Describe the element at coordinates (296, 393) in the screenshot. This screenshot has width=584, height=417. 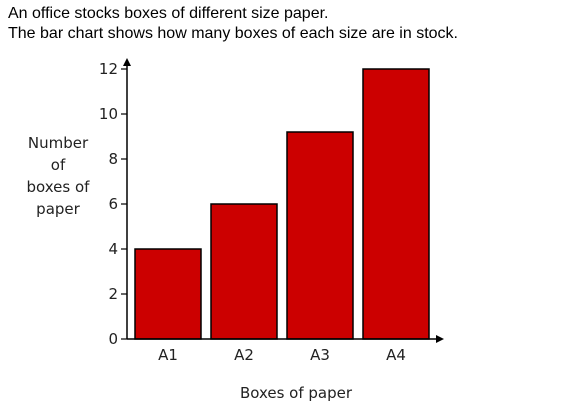
I see `x-axis-title: Boxes of paper` at that location.